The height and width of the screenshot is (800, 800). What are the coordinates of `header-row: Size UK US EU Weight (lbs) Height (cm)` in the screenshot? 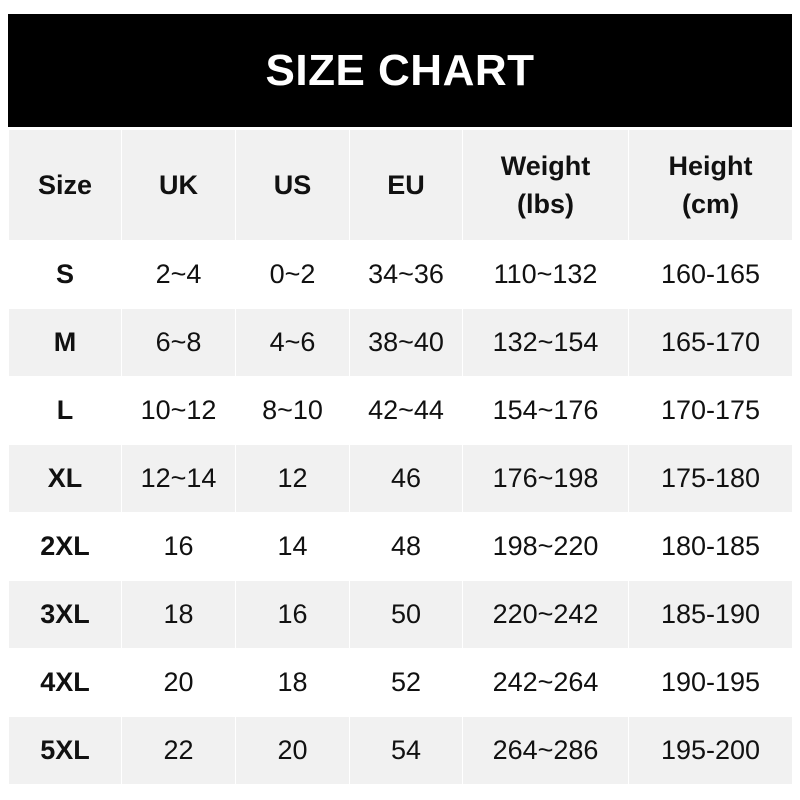 It's located at (400, 185).